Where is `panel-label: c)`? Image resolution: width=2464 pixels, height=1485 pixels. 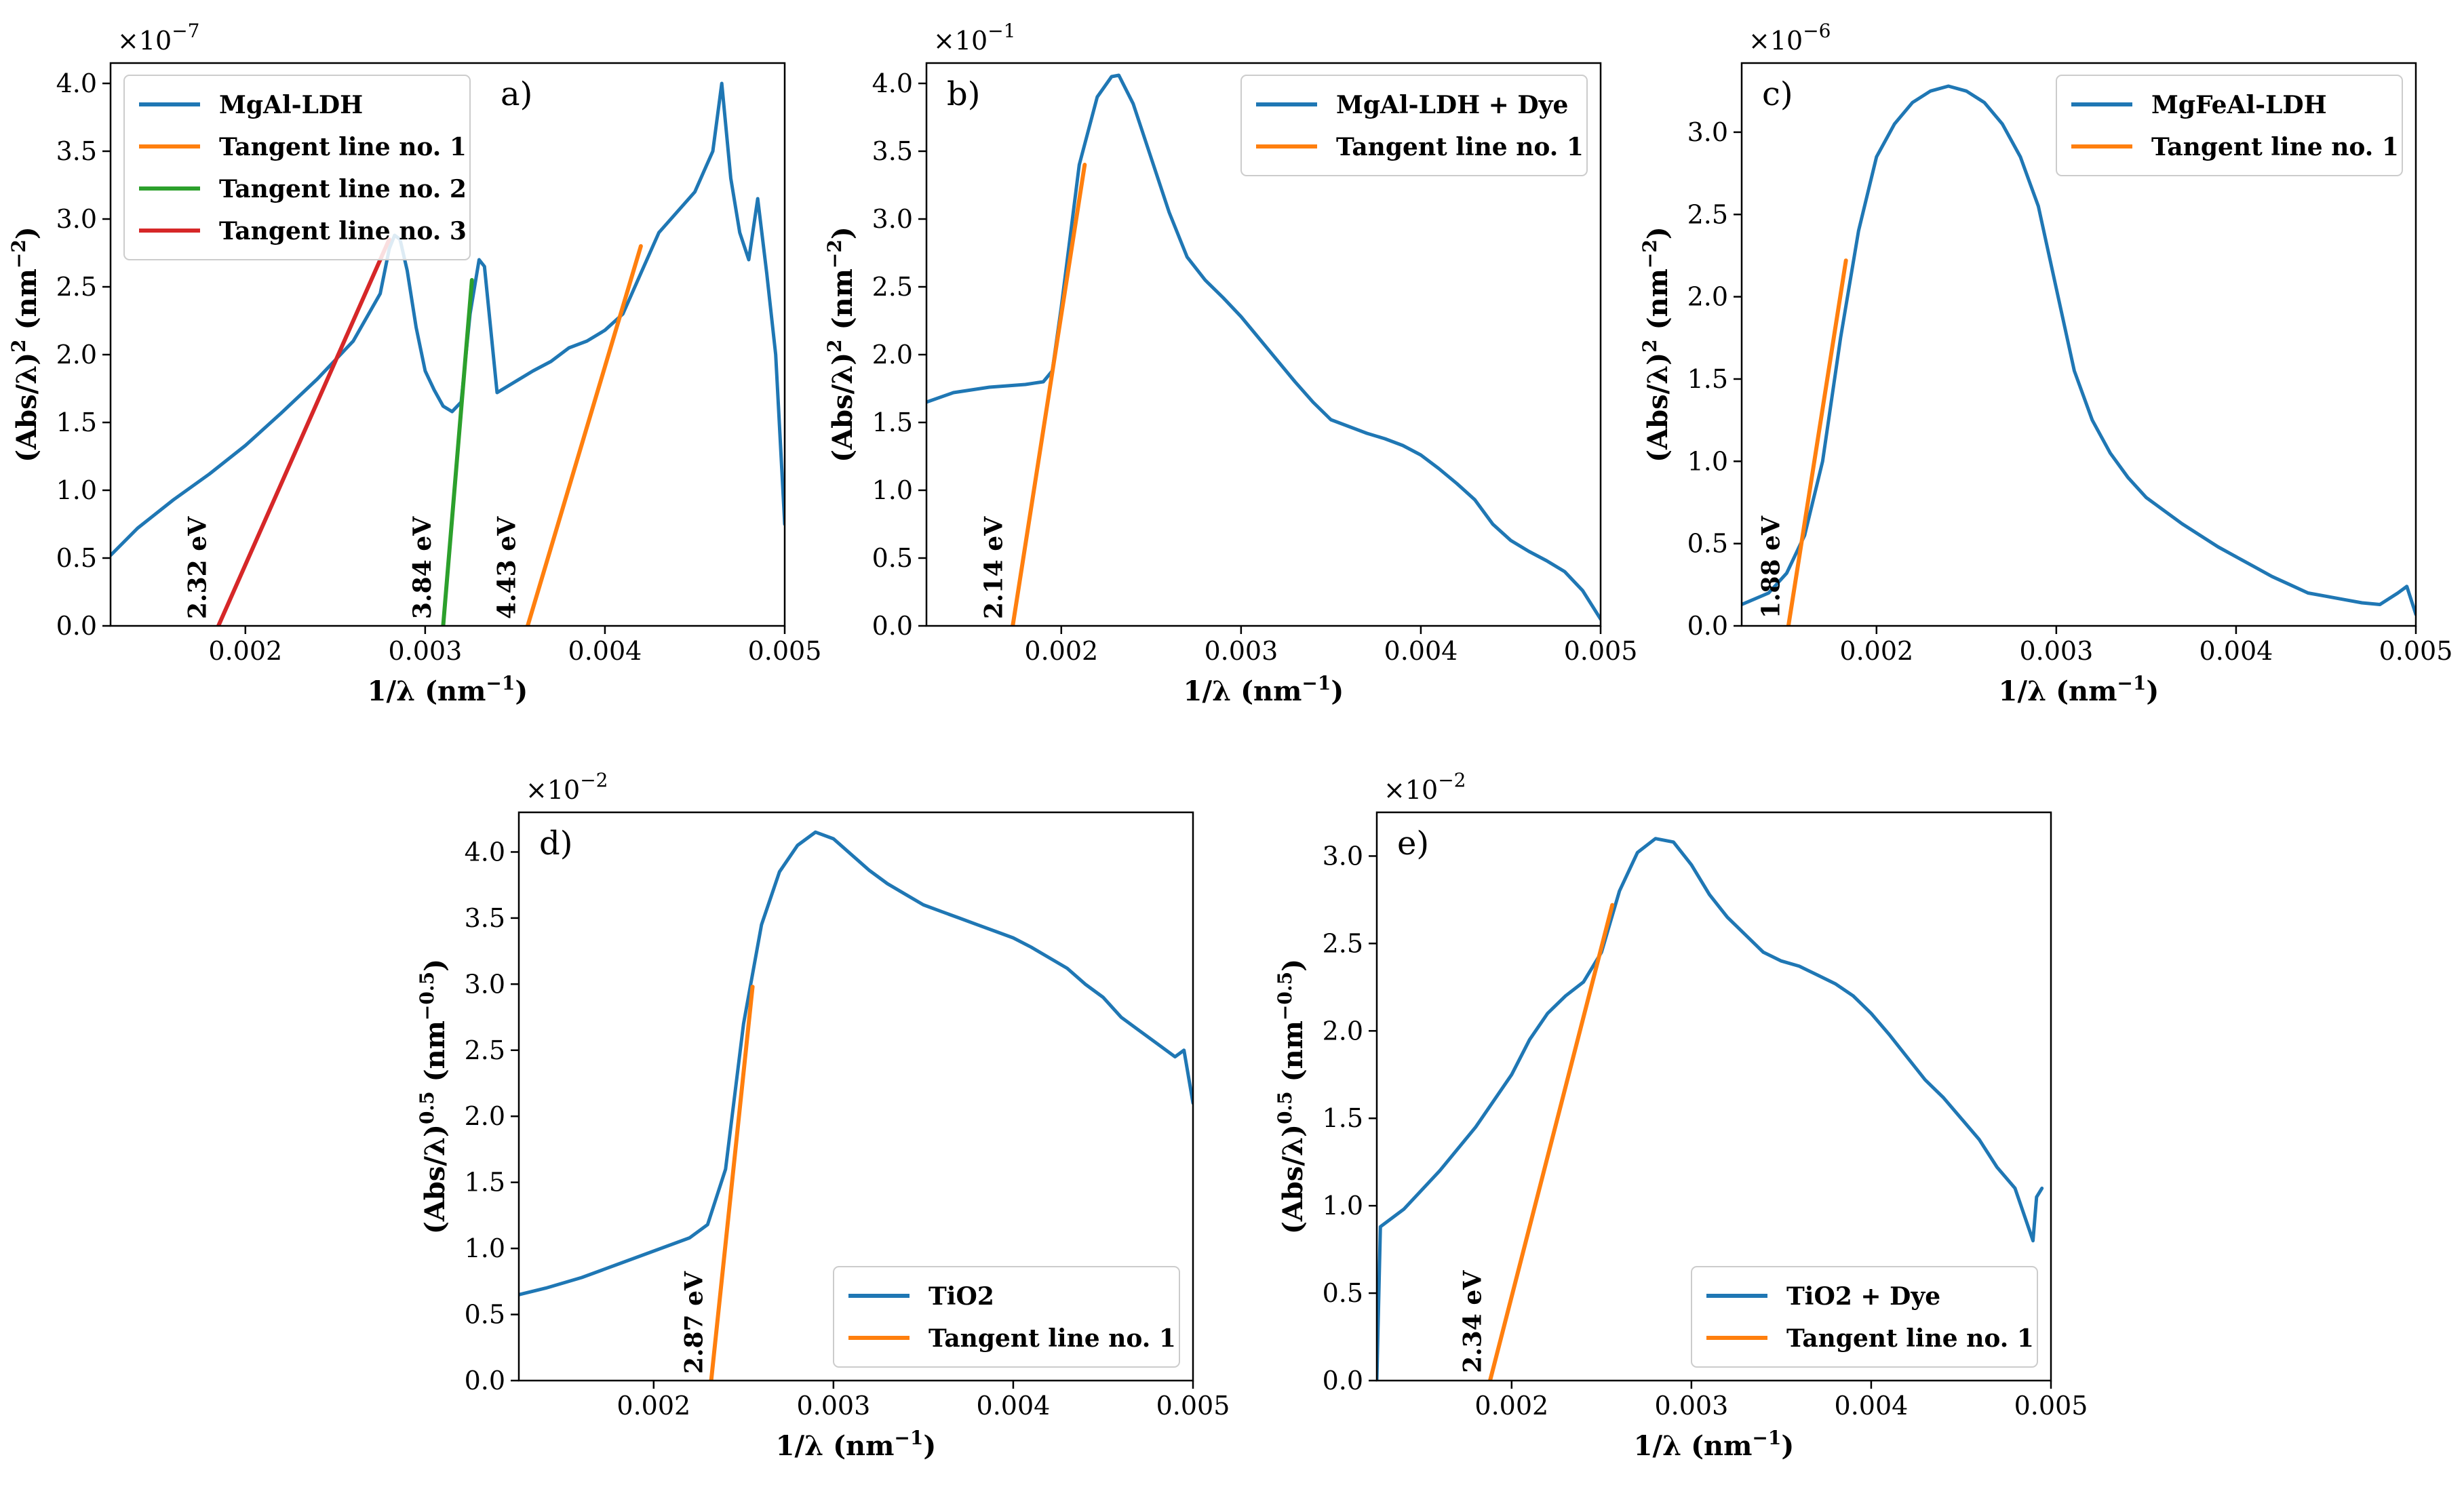 panel-label: c) is located at coordinates (1777, 94).